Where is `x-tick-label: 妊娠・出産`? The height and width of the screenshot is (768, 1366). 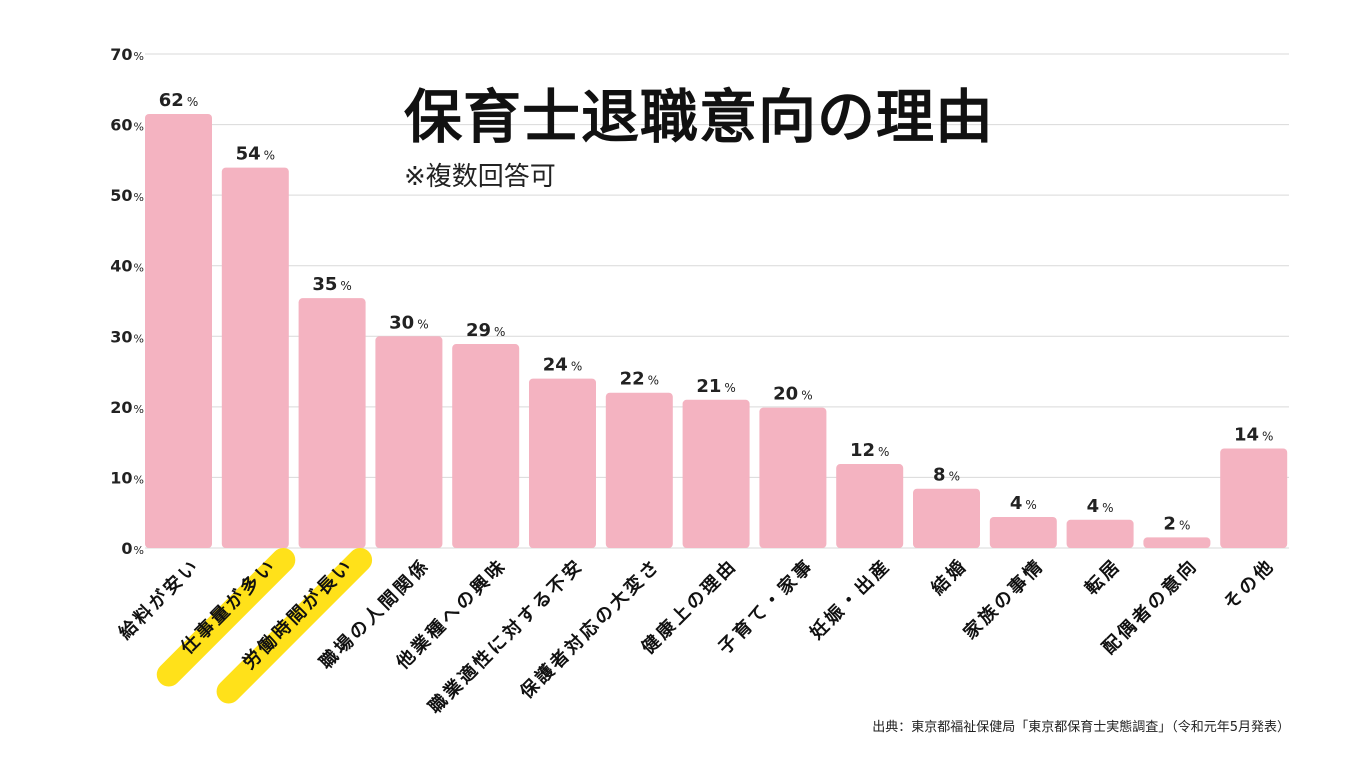
x-tick-label: 妊娠・出産 is located at coordinates (850, 599).